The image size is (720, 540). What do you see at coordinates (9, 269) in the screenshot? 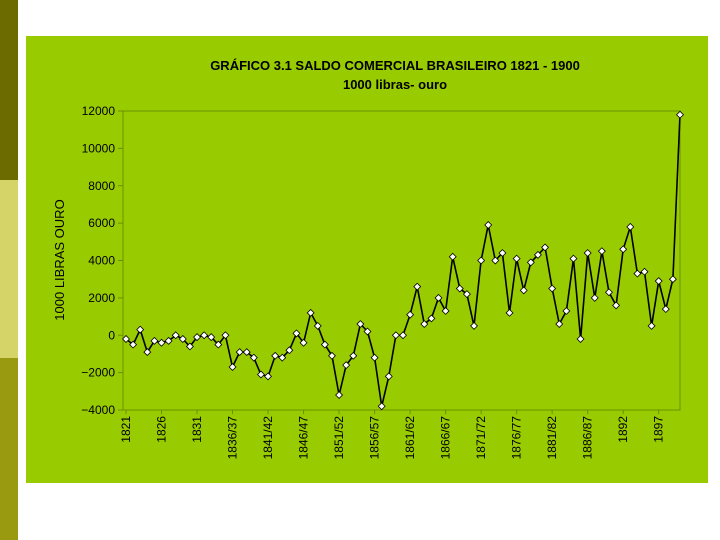
I see `side-stripe-middle` at bounding box center [9, 269].